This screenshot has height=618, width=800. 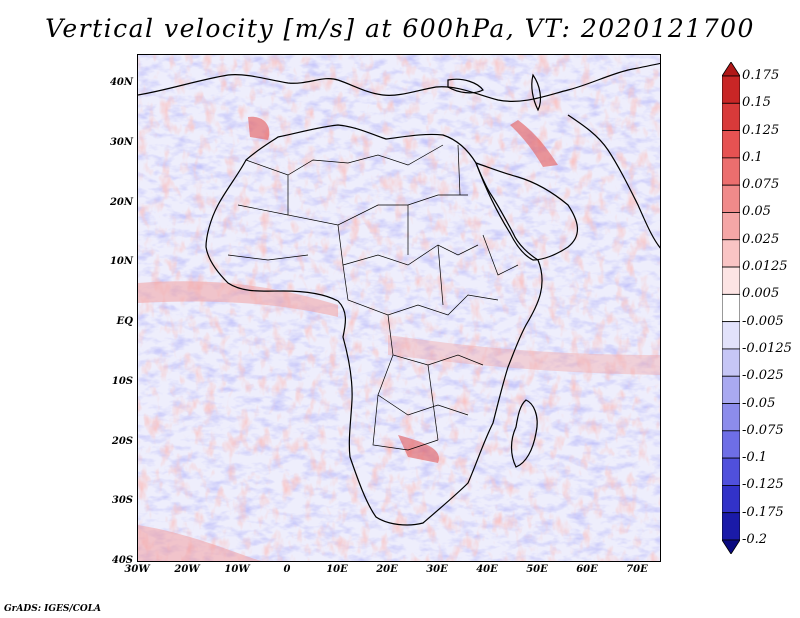 I want to click on colorbar-max-arrow, so click(x=731, y=69).